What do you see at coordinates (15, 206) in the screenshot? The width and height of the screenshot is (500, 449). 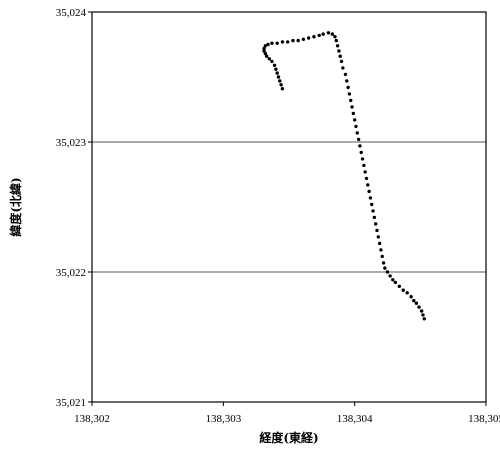 I see `y-axis-title: 緯度(北緯)` at bounding box center [15, 206].